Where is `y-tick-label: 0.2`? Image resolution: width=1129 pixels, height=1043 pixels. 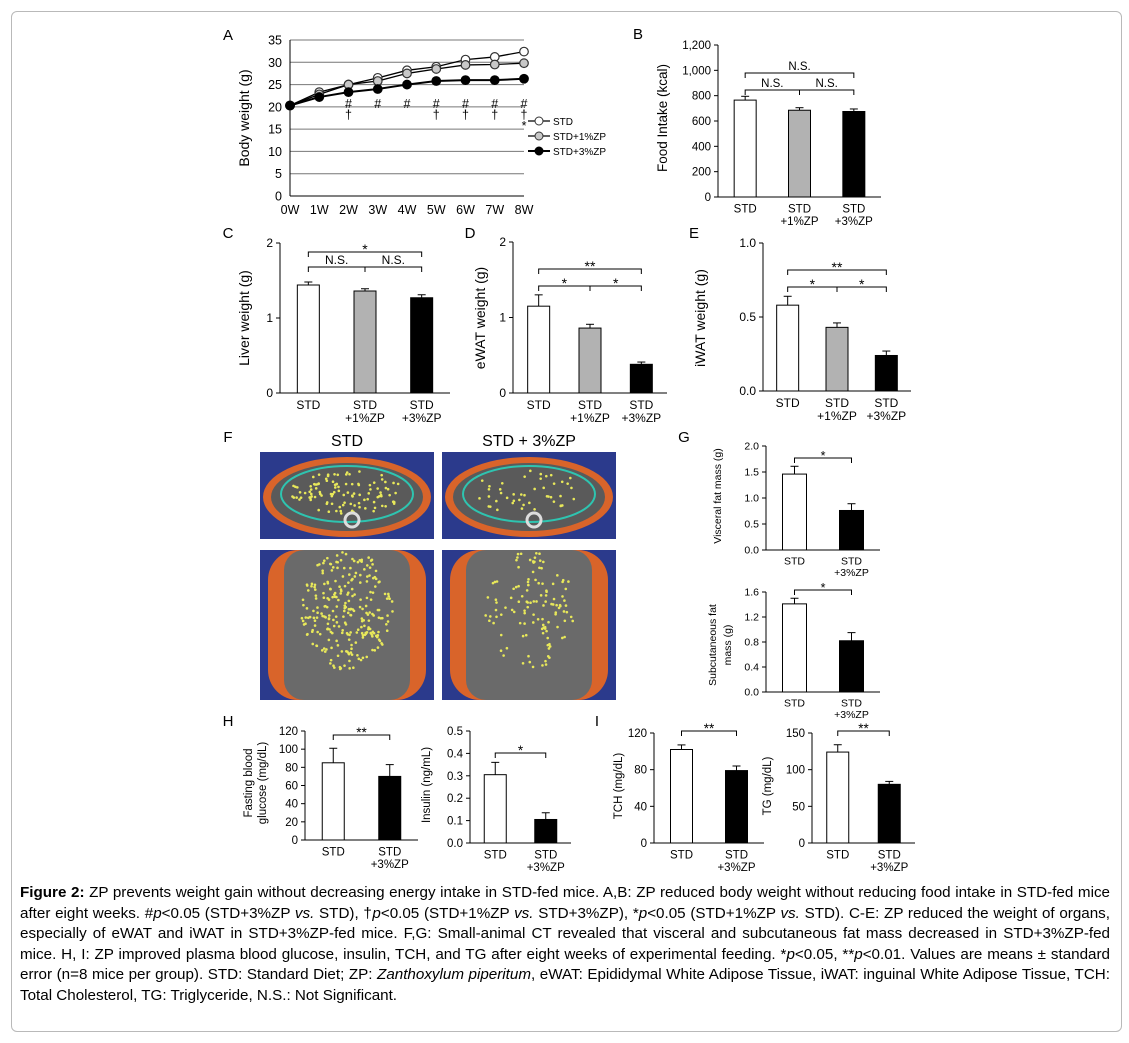 y-tick-label: 0.2 is located at coordinates (455, 799).